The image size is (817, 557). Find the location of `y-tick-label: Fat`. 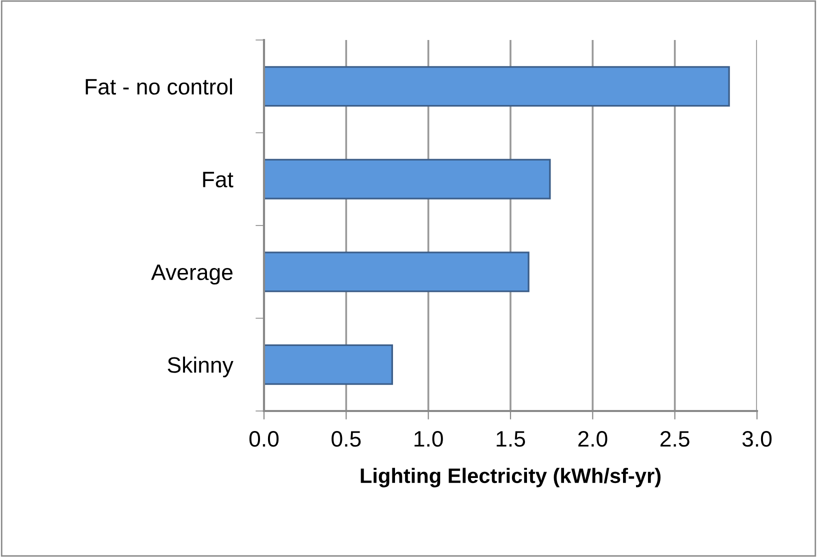

y-tick-label: Fat is located at coordinates (218, 180).